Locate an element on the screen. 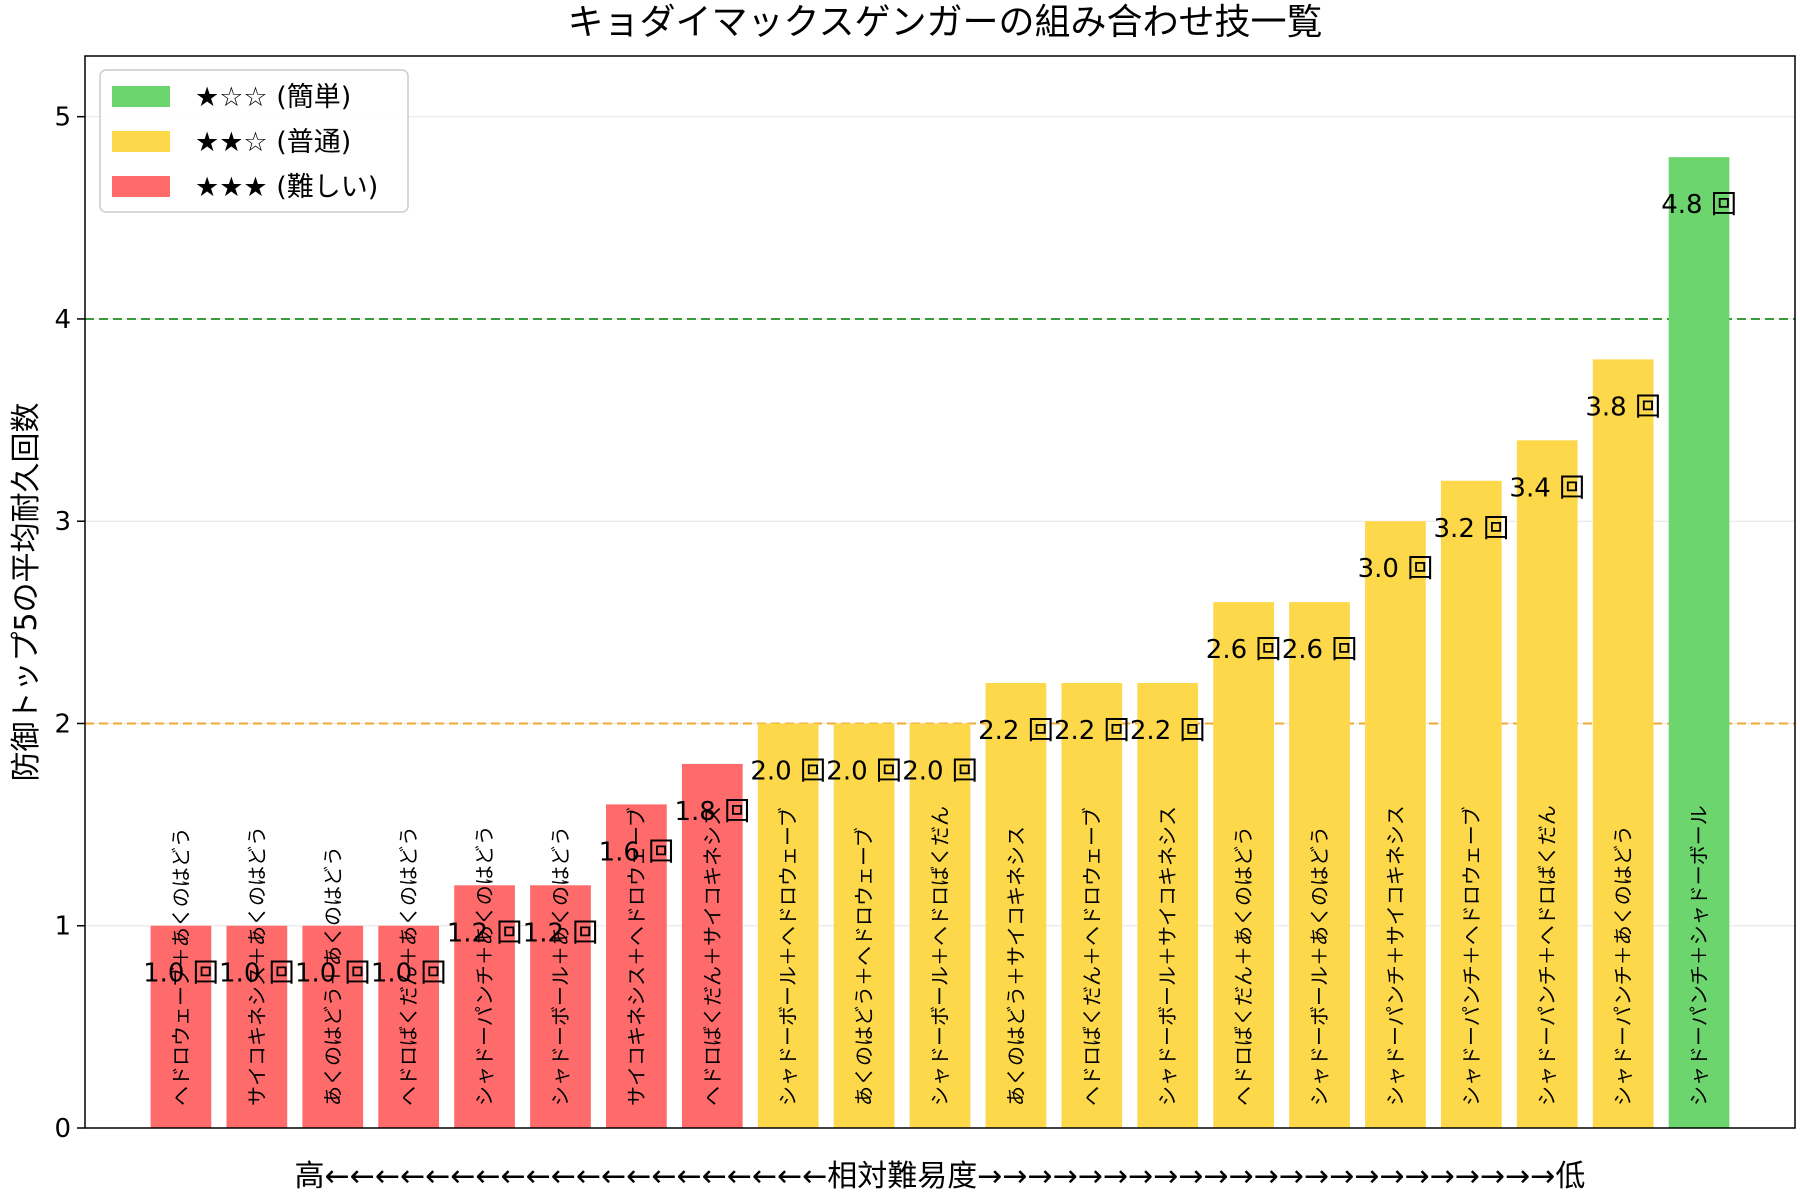  bar-value-label: 3.8 回 is located at coordinates (1623, 407).